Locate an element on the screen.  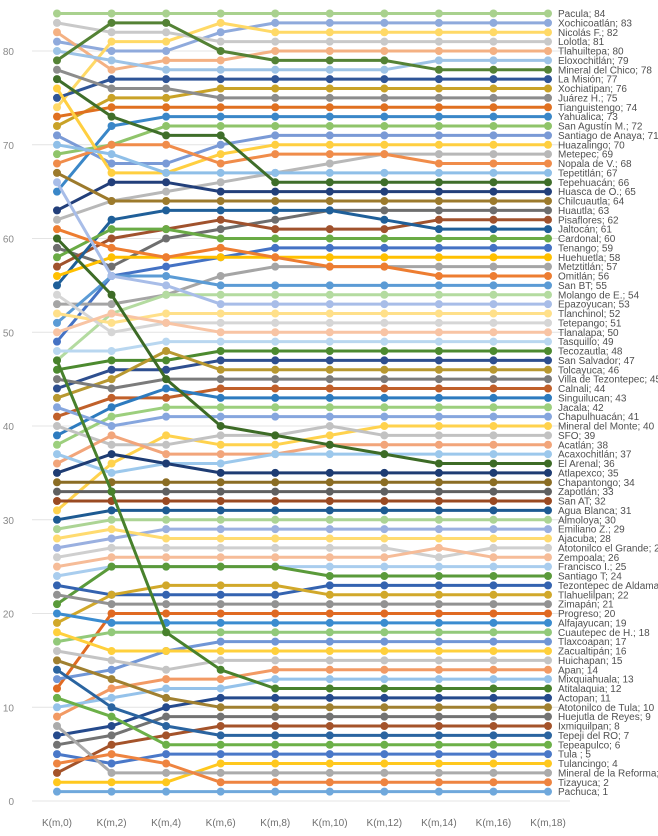
series-ixmiquilpan is located at coordinates (302, 749).